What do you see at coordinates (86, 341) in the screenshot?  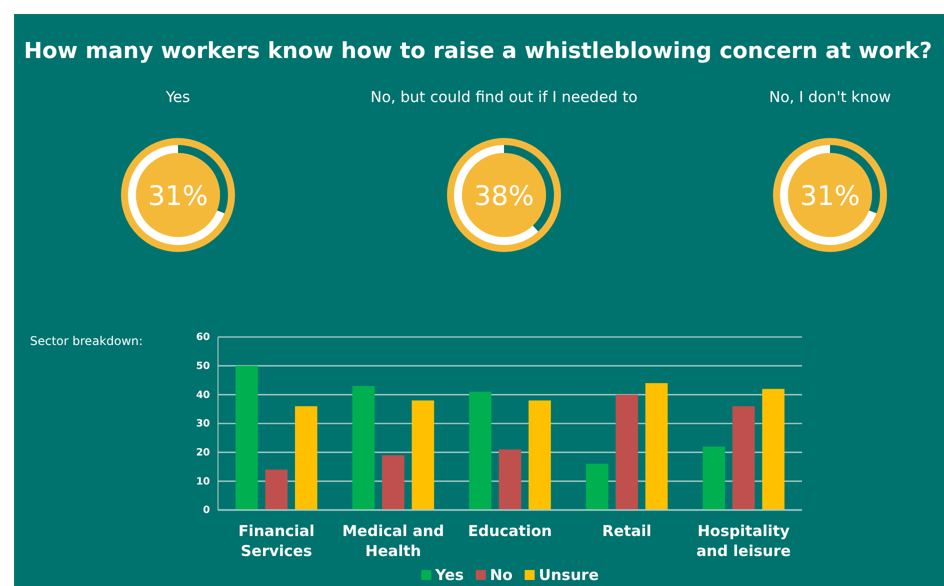 I see `text: Sector breakdown:` at bounding box center [86, 341].